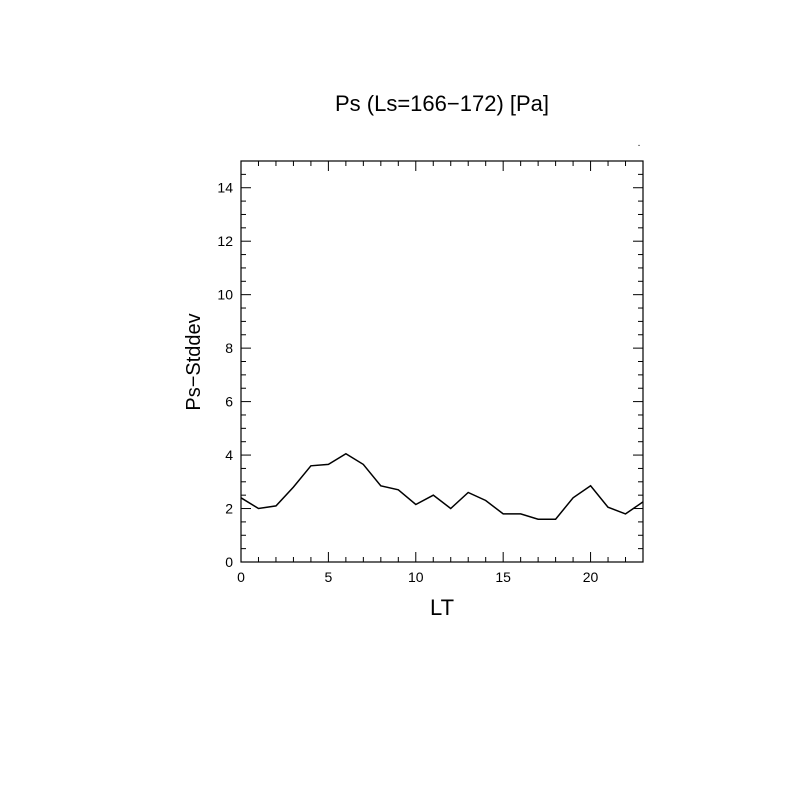 Image resolution: width=804 pixels, height=804 pixels. Describe the element at coordinates (229, 348) in the screenshot. I see `y-tick-label: 8` at that location.